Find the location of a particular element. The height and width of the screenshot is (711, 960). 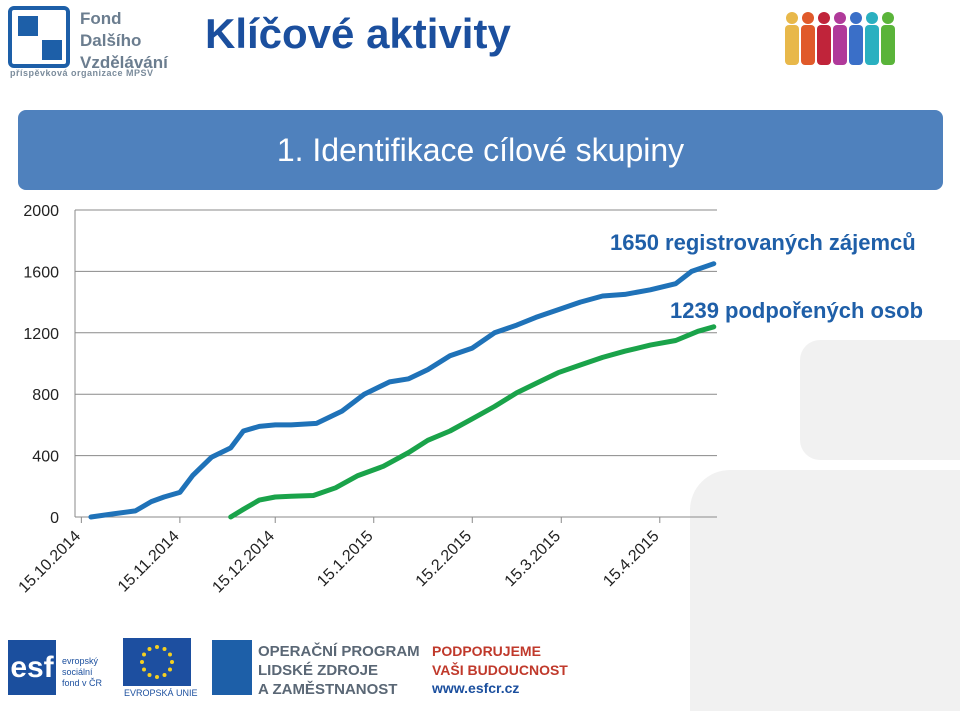

x-tick-label: 15.12.2014 is located at coordinates (243, 562).